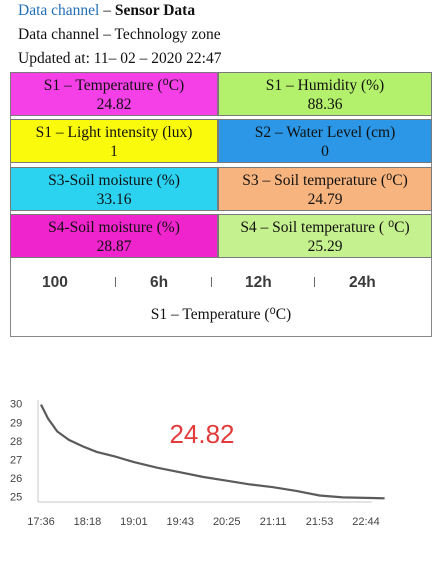 The height and width of the screenshot is (562, 432). Describe the element at coordinates (325, 246) in the screenshot. I see `tile-value: 25.29` at that location.